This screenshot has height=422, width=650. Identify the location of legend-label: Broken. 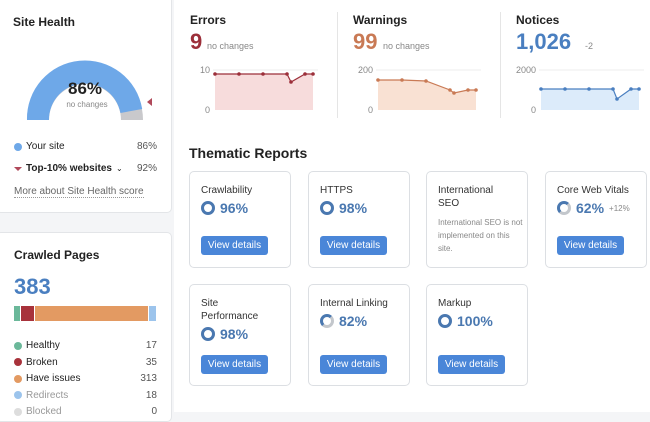
(42, 362).